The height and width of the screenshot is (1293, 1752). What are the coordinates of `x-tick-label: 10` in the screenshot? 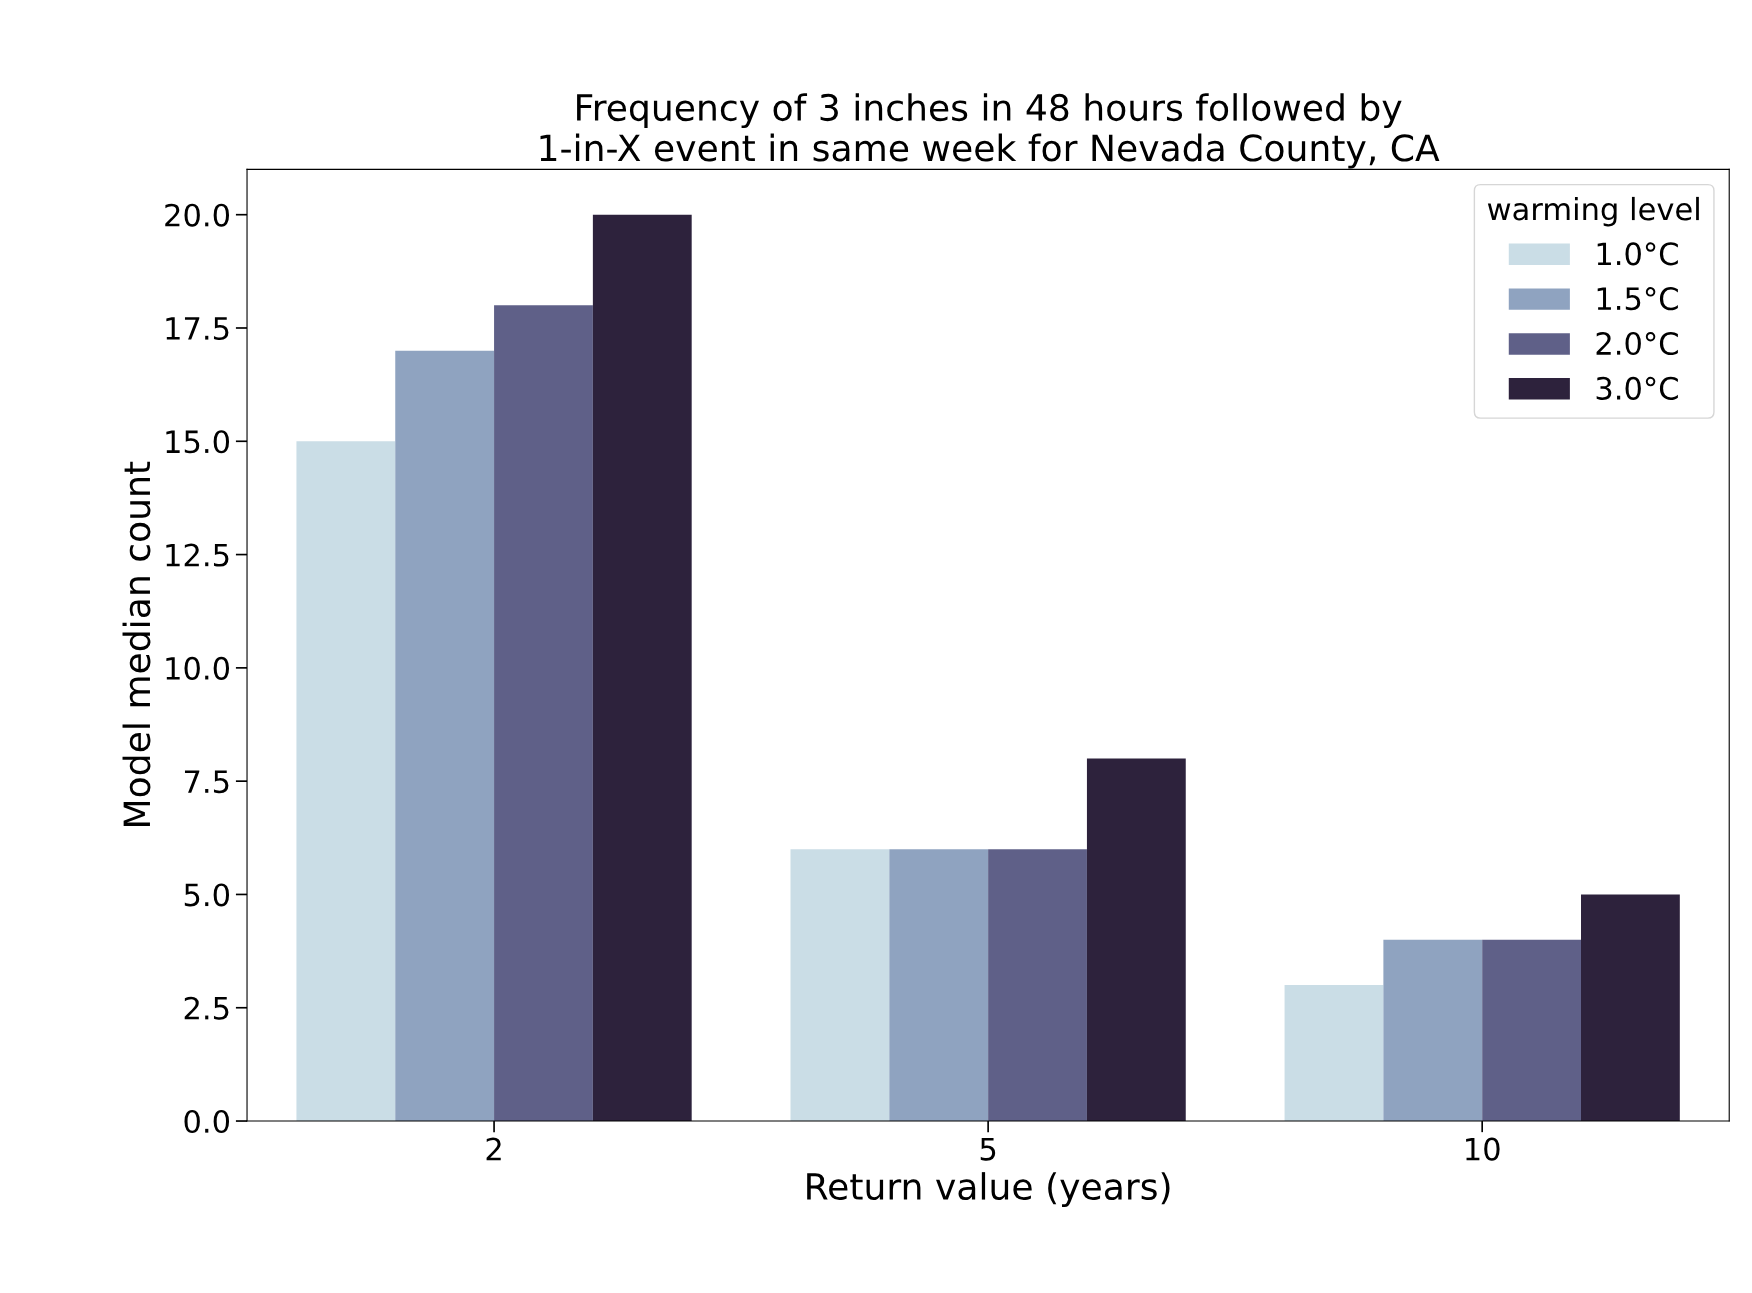 It's located at (1483, 1149).